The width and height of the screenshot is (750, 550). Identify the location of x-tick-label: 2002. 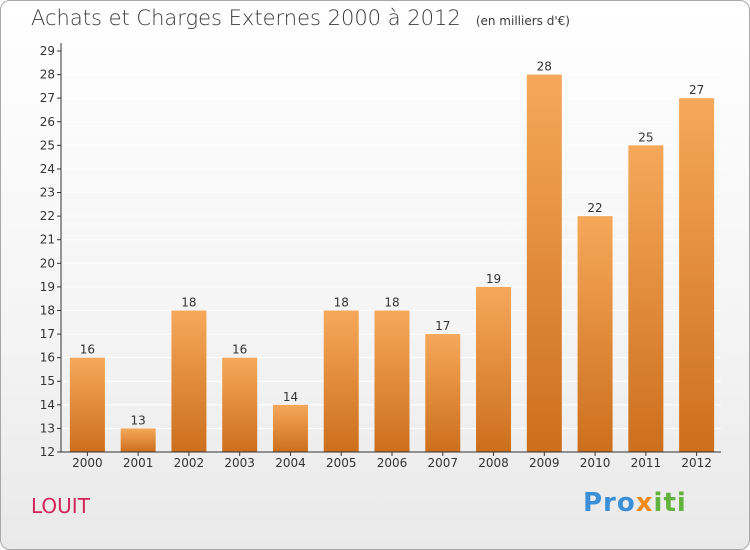
(189, 463).